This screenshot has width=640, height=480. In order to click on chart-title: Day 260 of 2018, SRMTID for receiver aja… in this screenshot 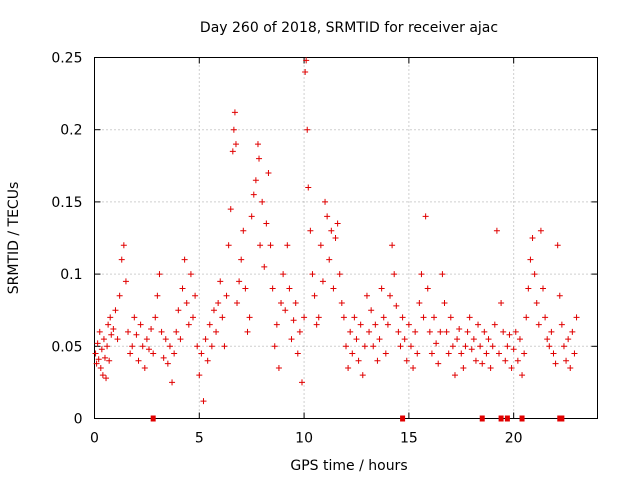, I will do `click(349, 28)`.